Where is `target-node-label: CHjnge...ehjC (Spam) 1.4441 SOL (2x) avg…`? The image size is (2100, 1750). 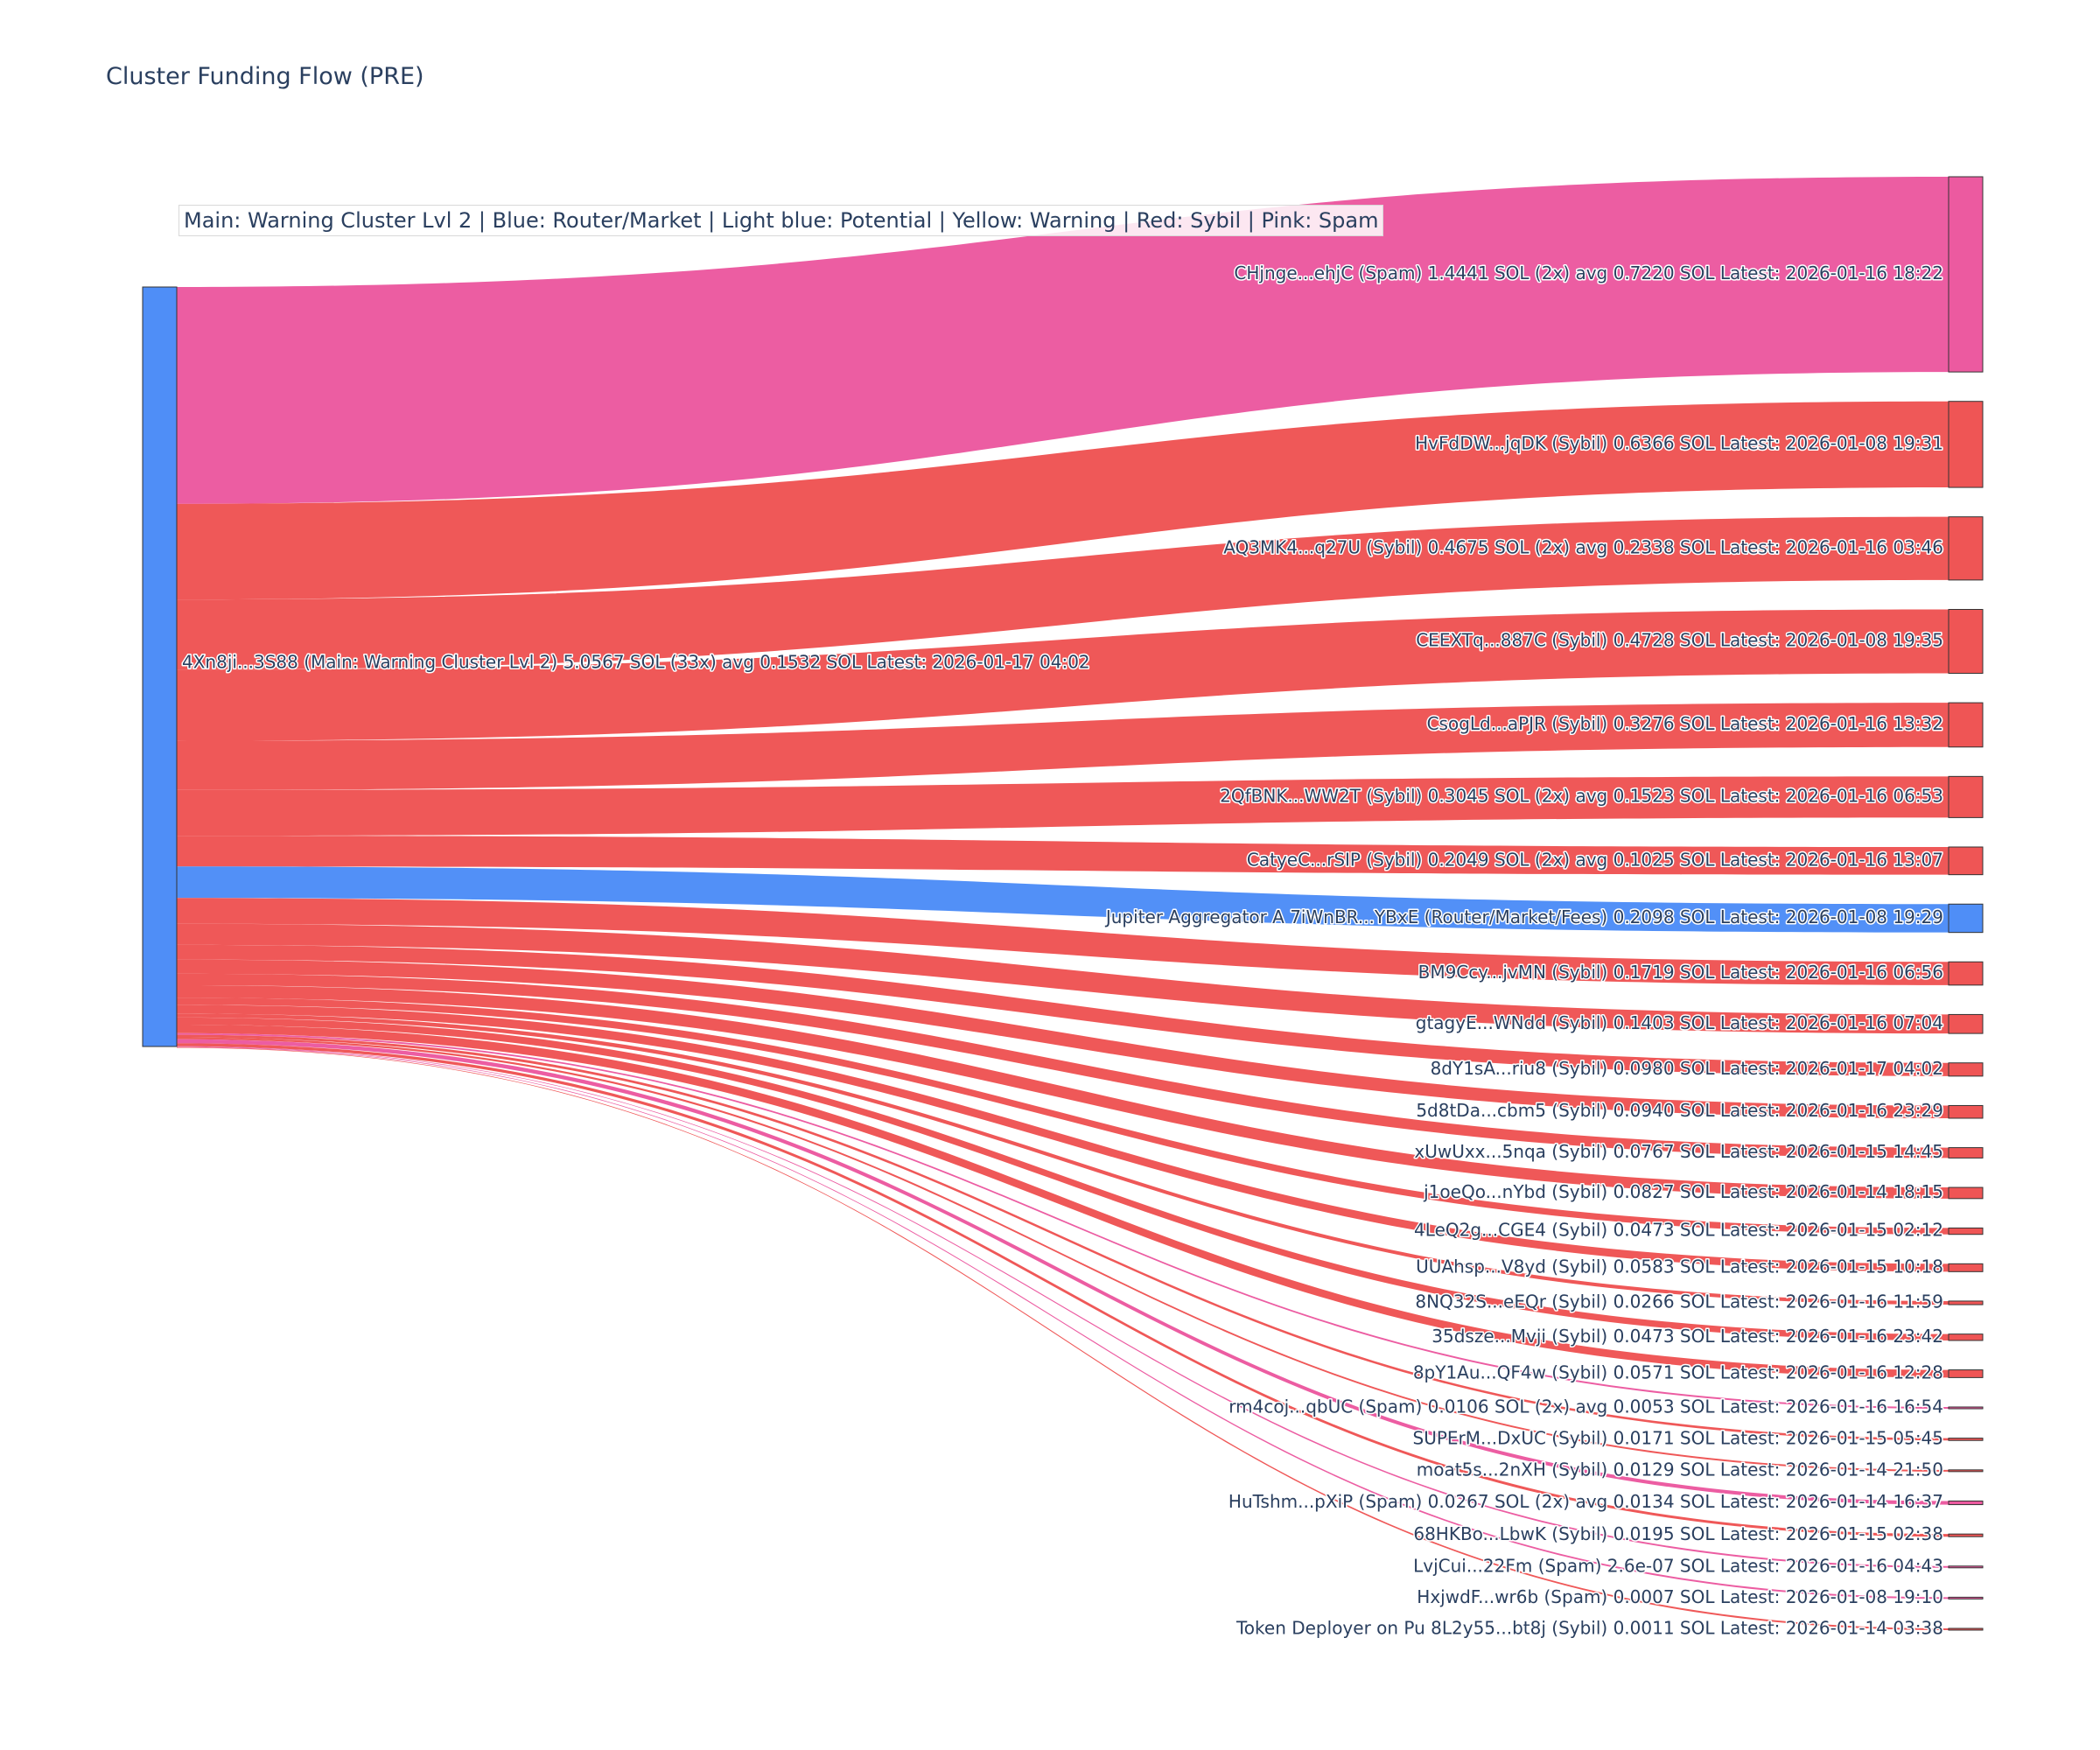 target-node-label: CHjnge...ehjC (Spam) 1.4441 SOL (2x) avg… is located at coordinates (1588, 273).